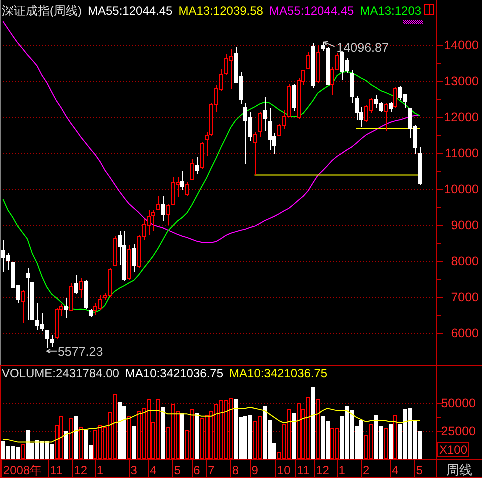 Image resolution: width=482 pixels, height=478 pixels. I want to click on y-tick-label: 12000, so click(462, 117).